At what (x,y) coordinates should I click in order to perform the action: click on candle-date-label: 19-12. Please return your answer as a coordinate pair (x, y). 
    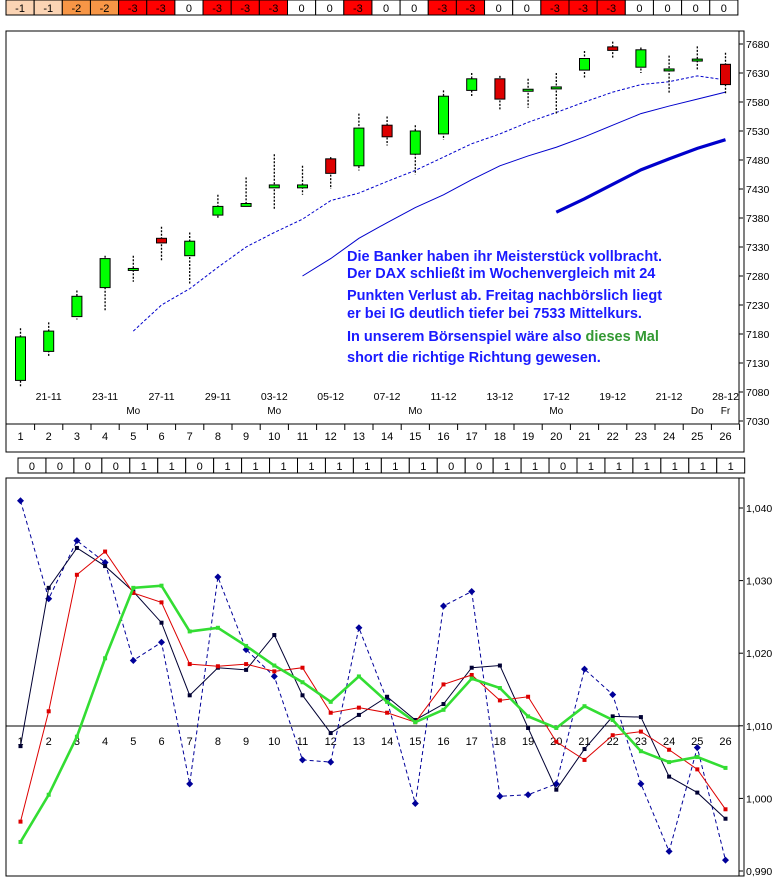
    Looking at the image, I should click on (612, 397).